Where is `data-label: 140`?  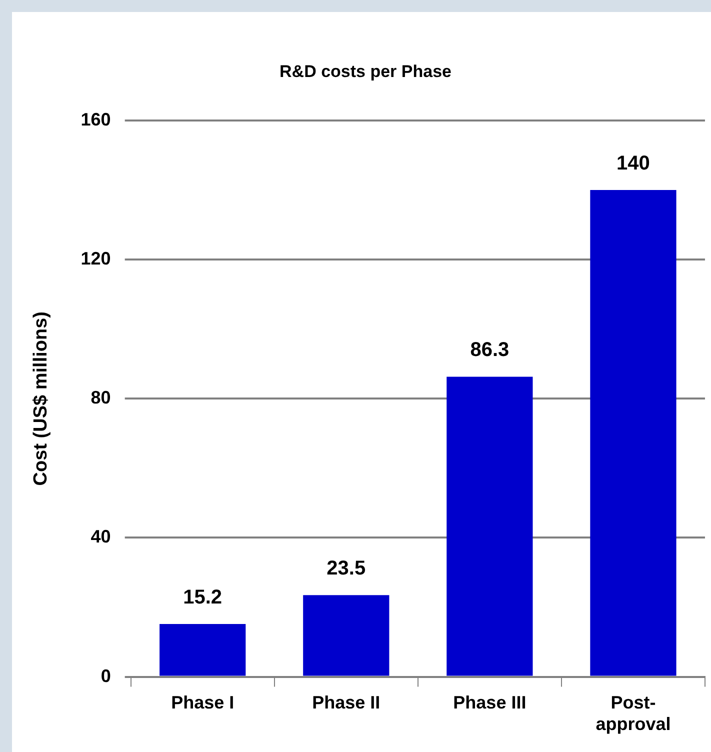 data-label: 140 is located at coordinates (633, 163).